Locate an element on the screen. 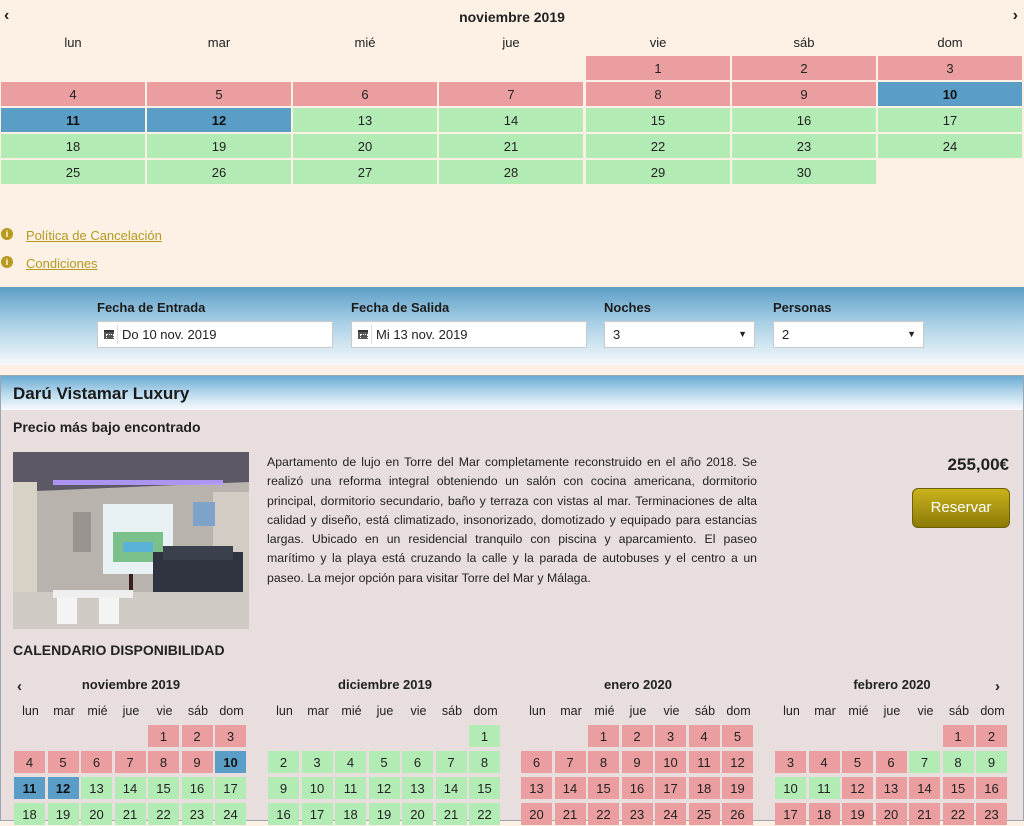  guests-select: 2 ▼ is located at coordinates (848, 334).